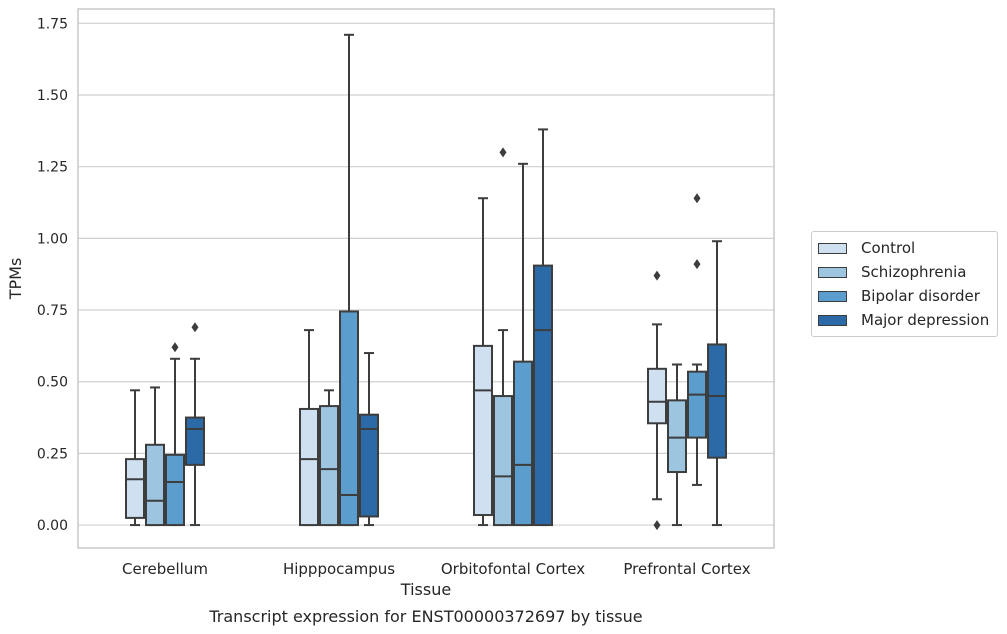 The width and height of the screenshot is (1007, 634). Describe the element at coordinates (686, 569) in the screenshot. I see `x-tick-label: Prefrontal Cortex` at that location.